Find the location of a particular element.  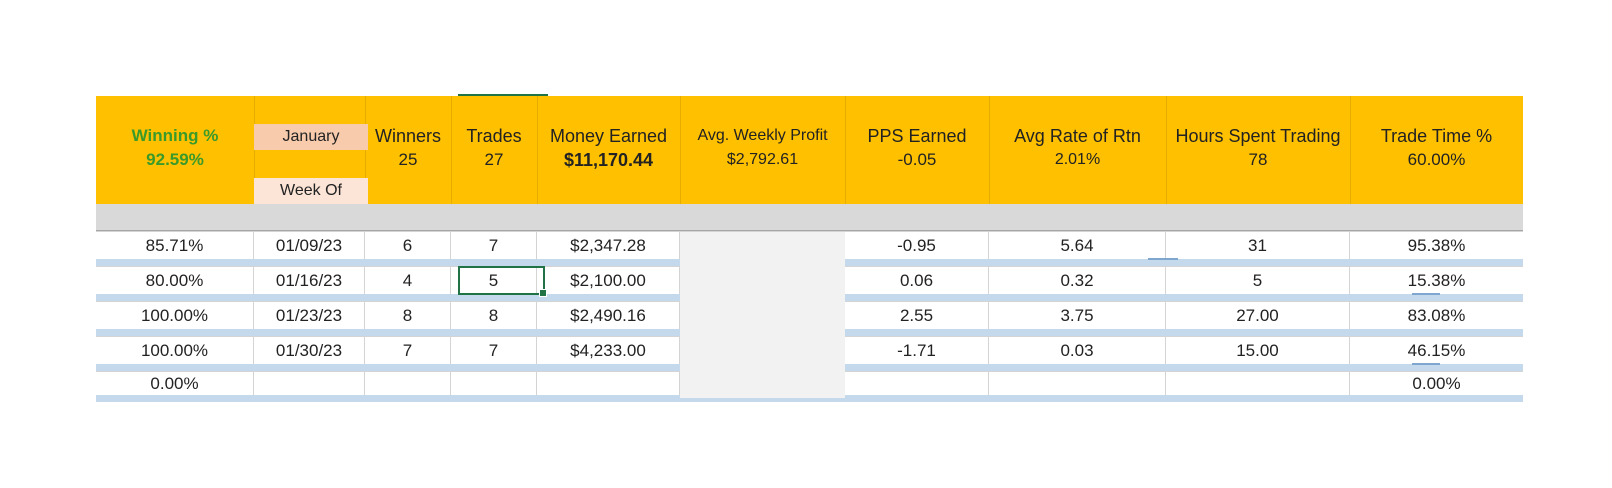

cell-trades is located at coordinates (494, 384).